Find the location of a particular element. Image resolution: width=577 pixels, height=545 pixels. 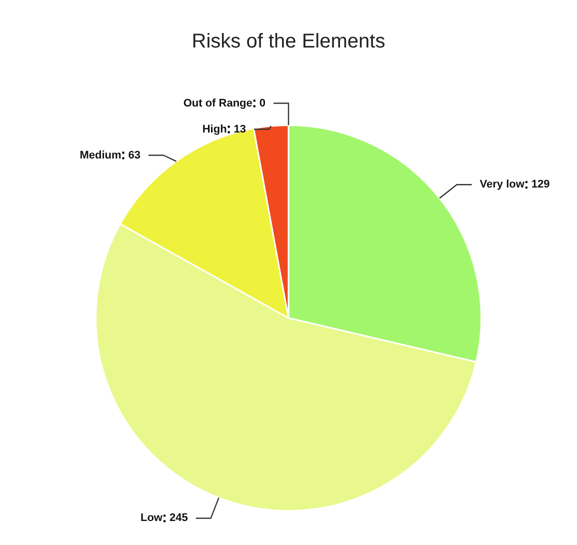

slice-label: Very low is located at coordinates (502, 184).